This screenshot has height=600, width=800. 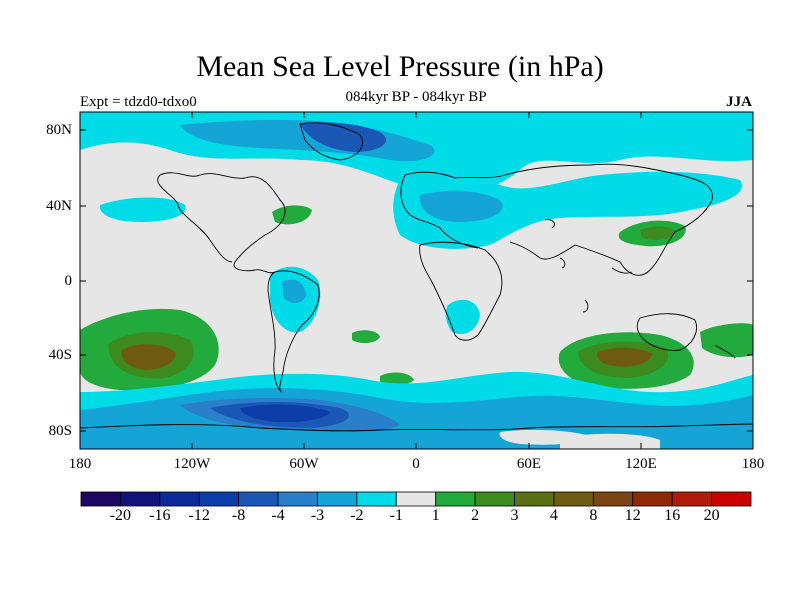 What do you see at coordinates (120, 515) in the screenshot?
I see `colorbar-label: -20` at bounding box center [120, 515].